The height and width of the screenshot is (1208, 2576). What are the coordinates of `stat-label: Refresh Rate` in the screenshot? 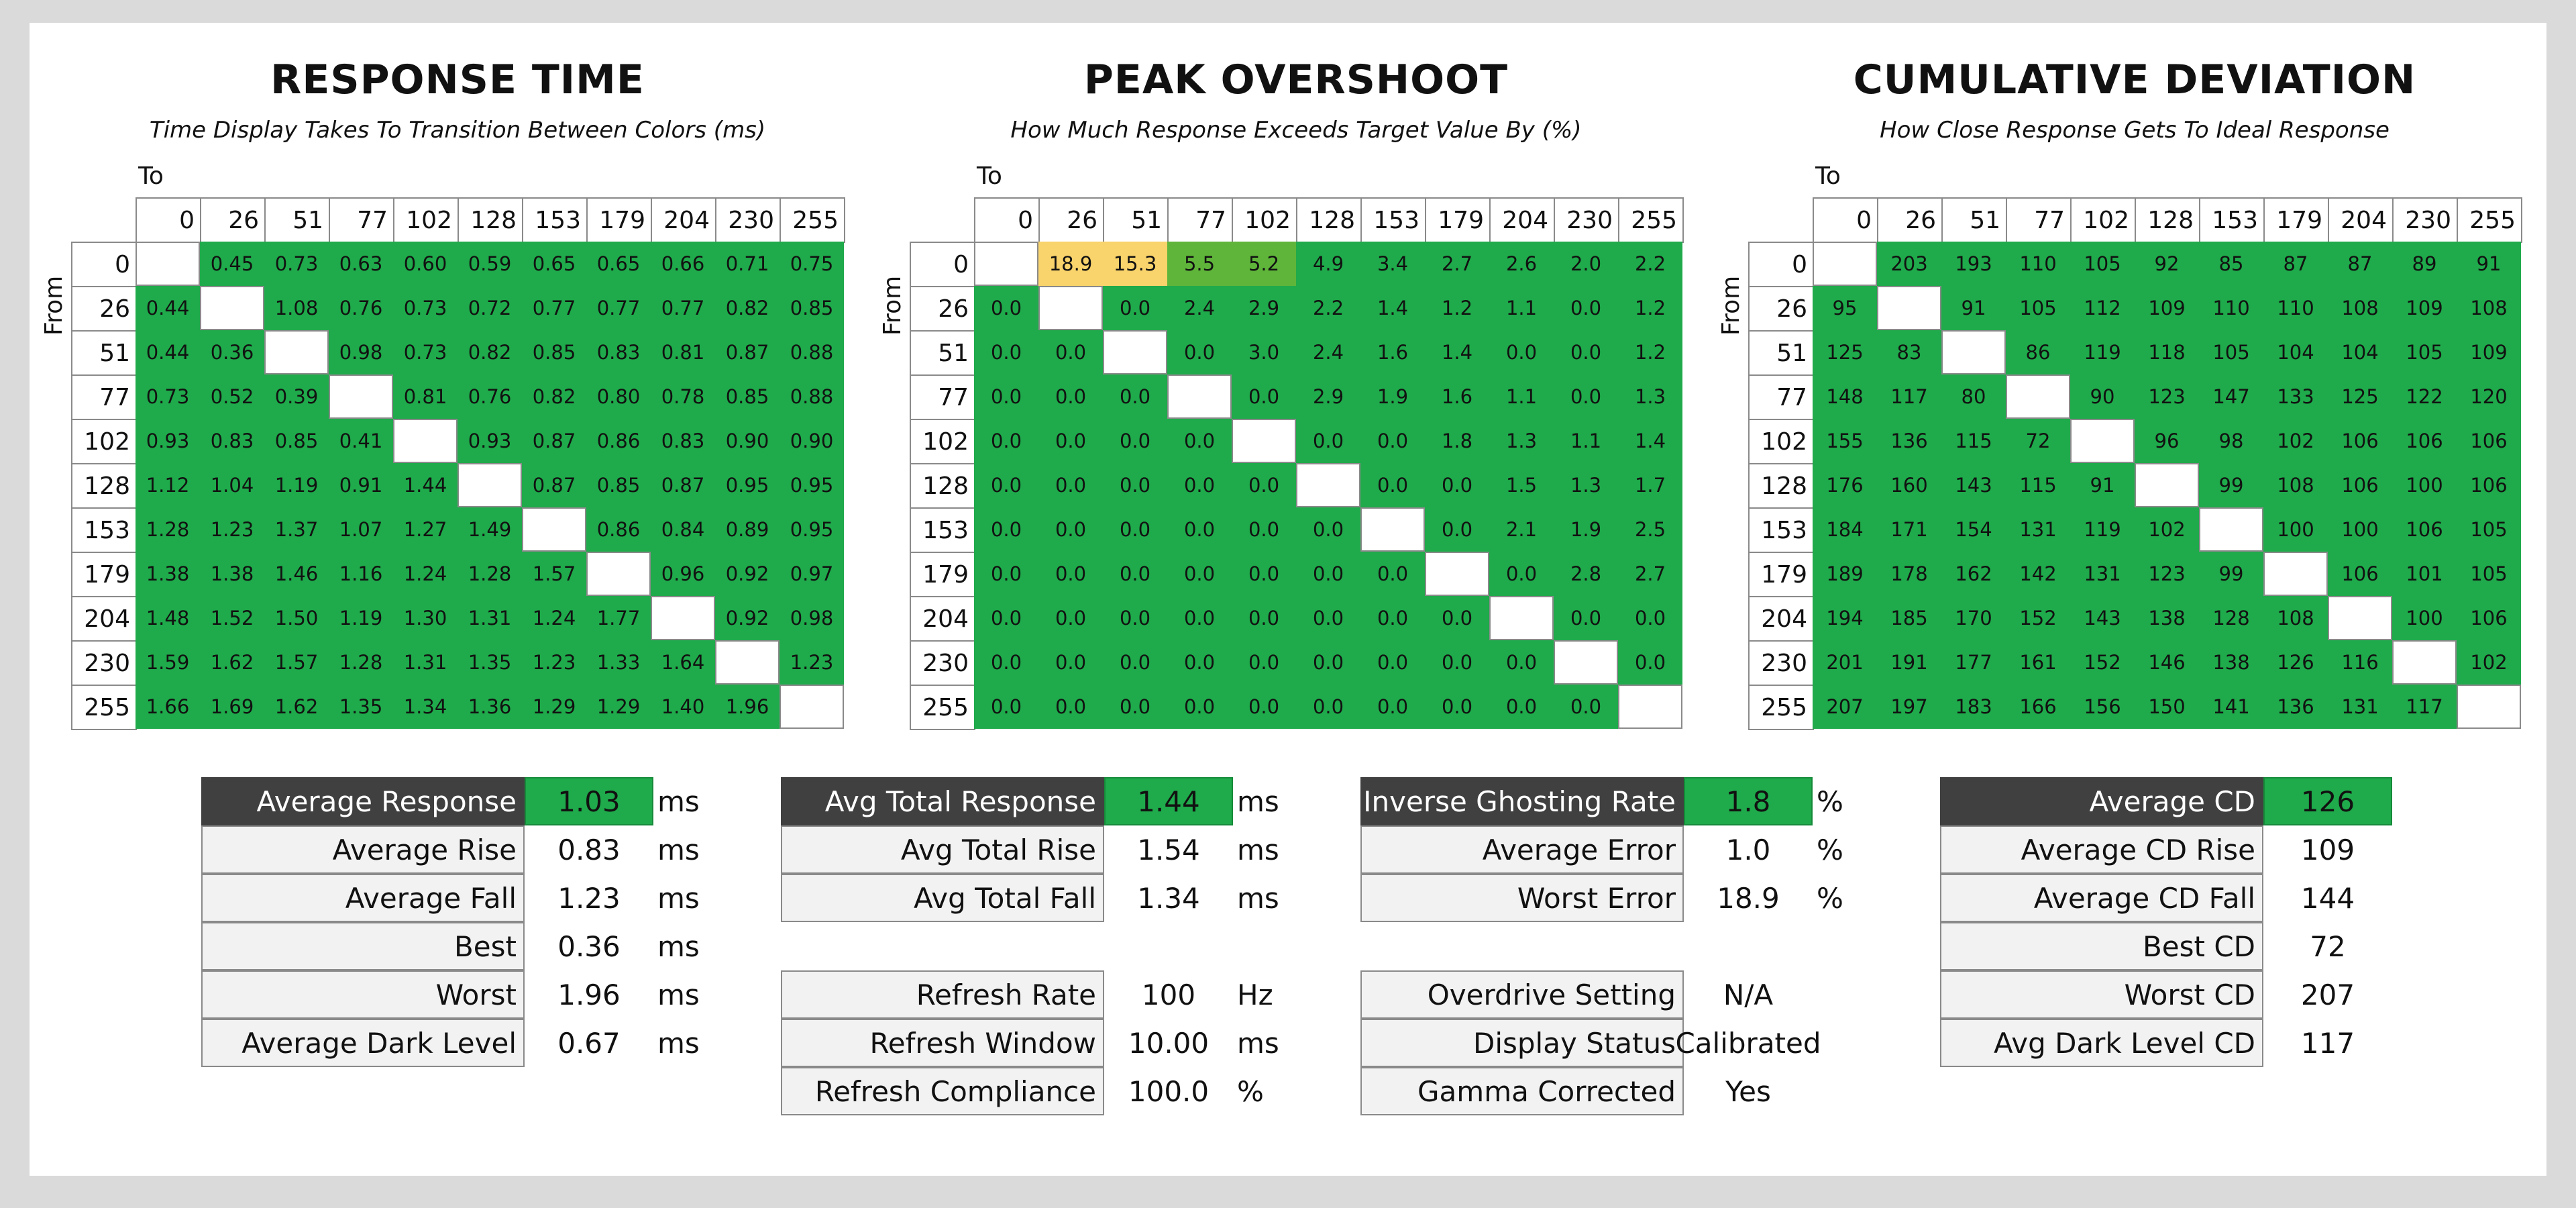 It's located at (942, 994).